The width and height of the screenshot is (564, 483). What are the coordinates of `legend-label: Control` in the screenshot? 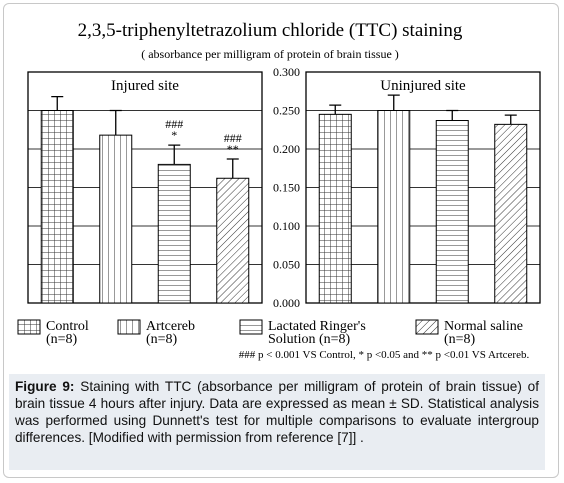 It's located at (67, 326).